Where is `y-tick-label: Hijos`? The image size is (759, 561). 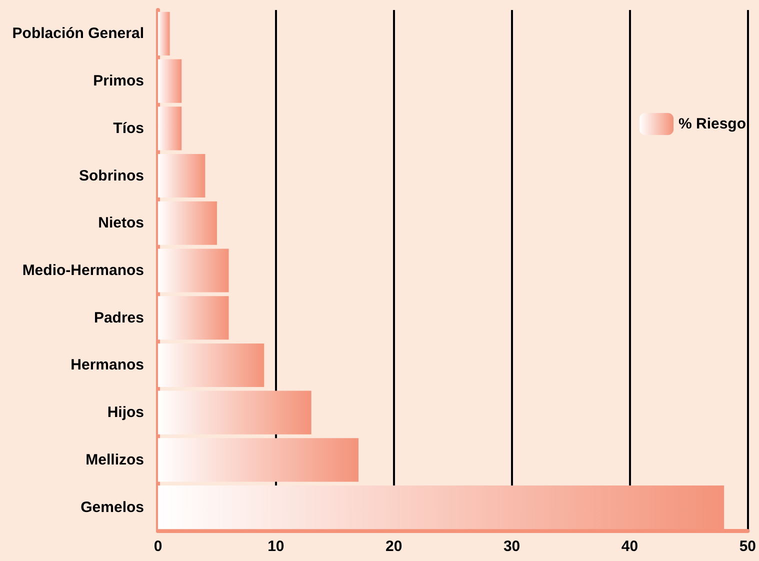
y-tick-label: Hijos is located at coordinates (125, 413).